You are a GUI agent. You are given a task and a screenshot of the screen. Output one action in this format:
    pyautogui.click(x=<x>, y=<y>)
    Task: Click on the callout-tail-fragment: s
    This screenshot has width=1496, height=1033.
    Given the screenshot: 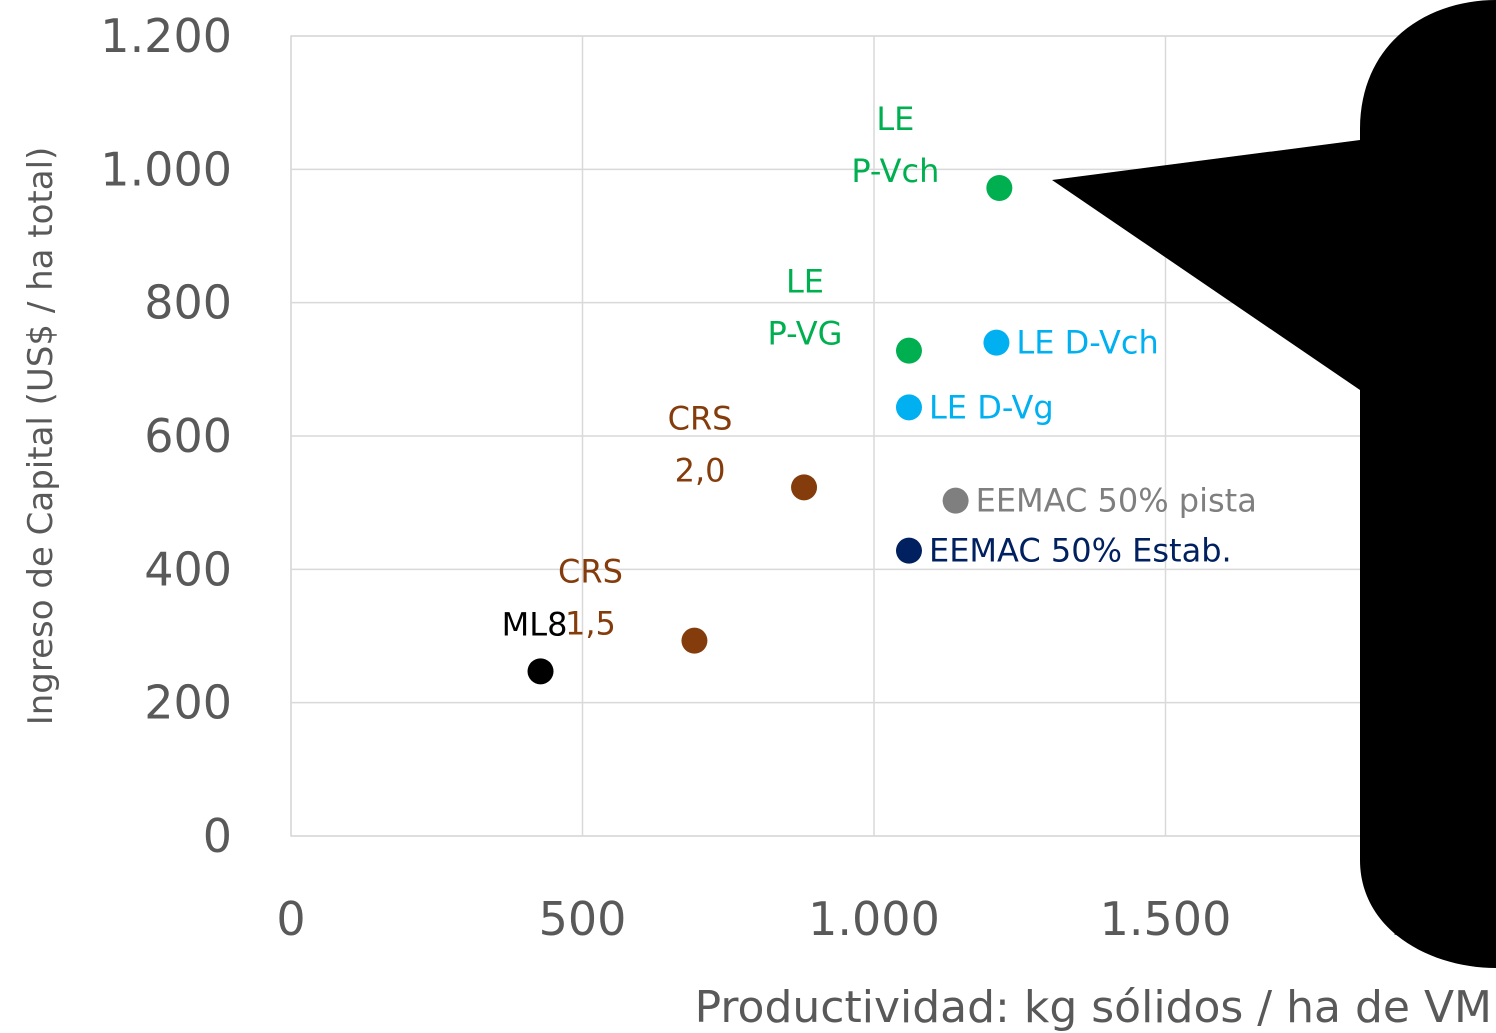 What is the action you would take?
    pyautogui.click(x=1490, y=814)
    